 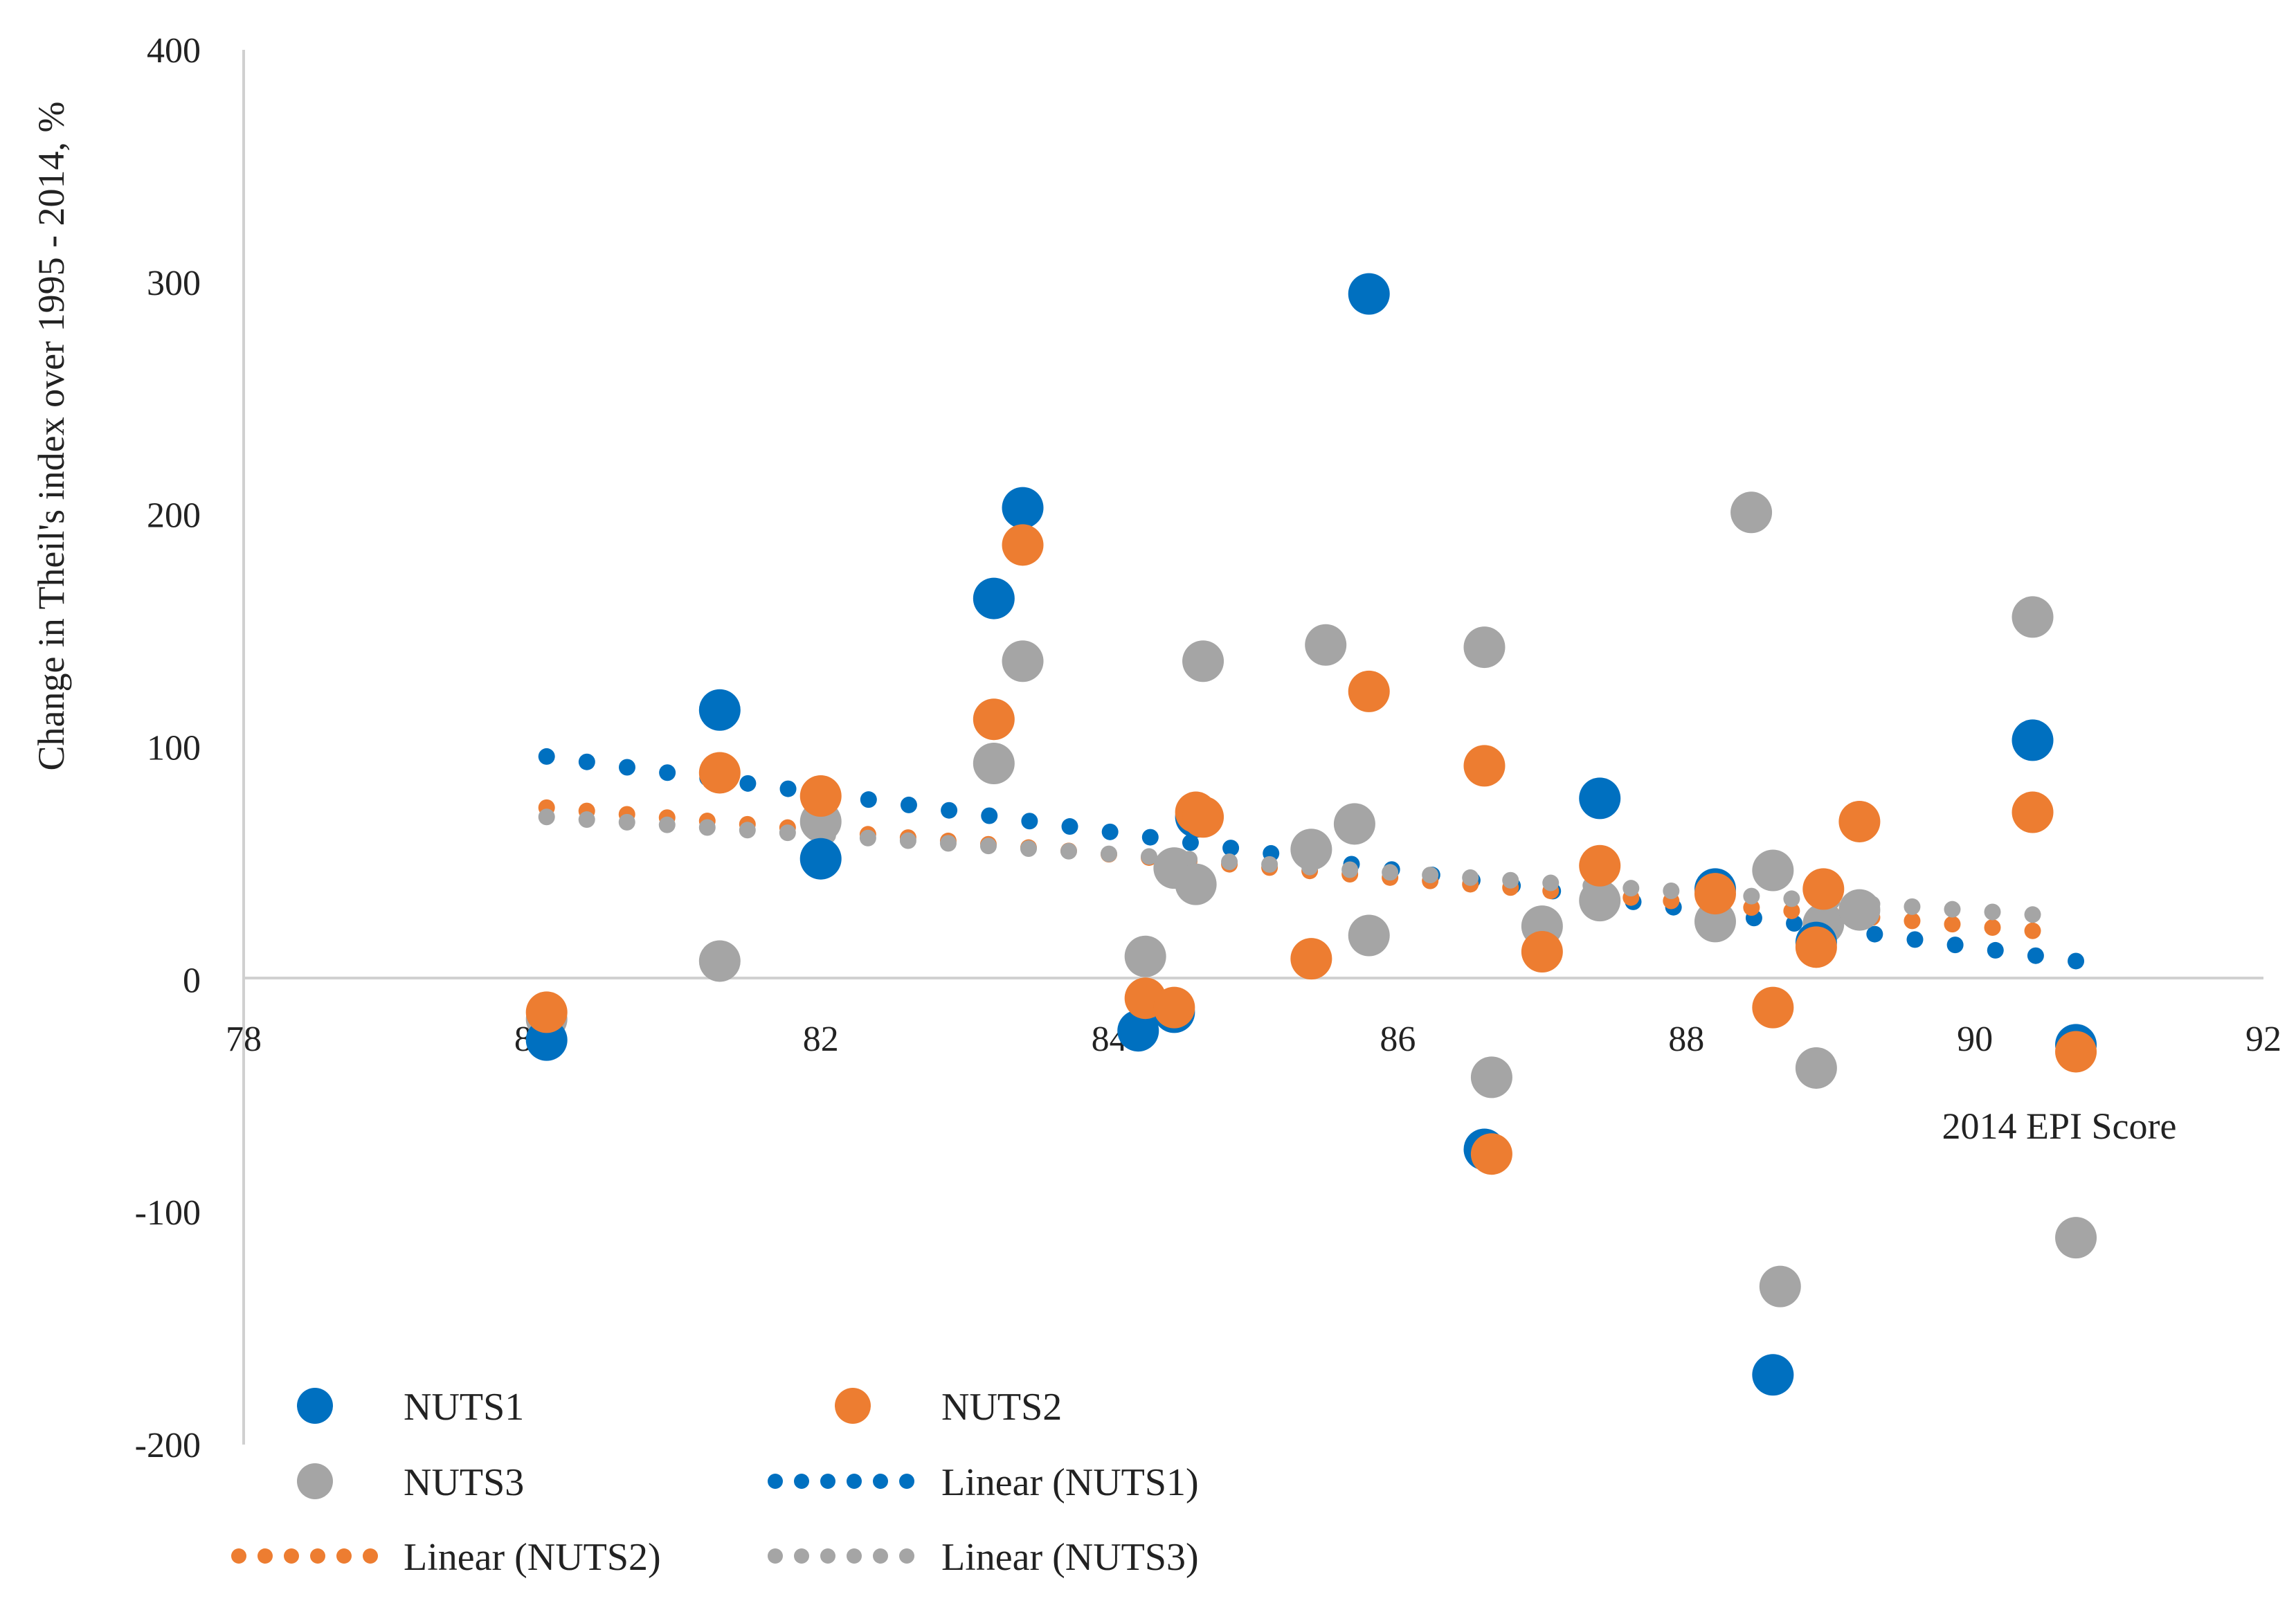 What do you see at coordinates (410, 1407) in the screenshot?
I see `legend-item-nuts1: NUTS1` at bounding box center [410, 1407].